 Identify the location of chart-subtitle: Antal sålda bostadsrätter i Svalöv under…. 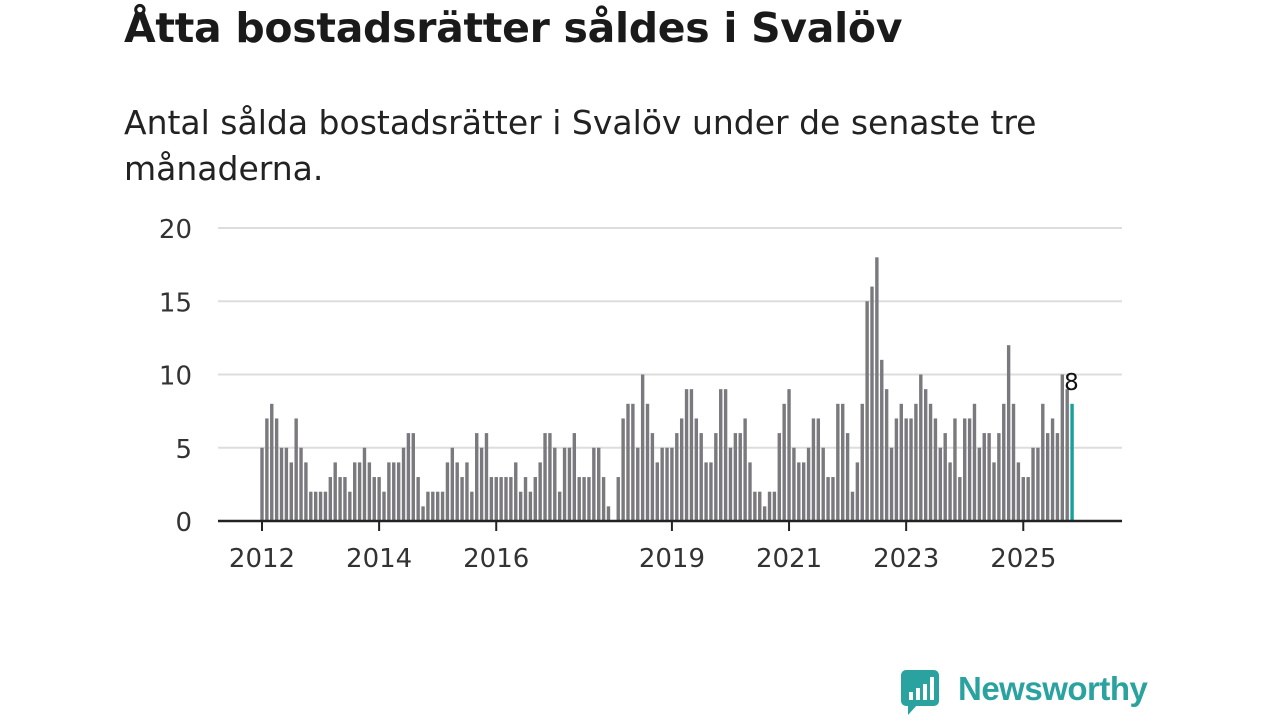
(580, 145).